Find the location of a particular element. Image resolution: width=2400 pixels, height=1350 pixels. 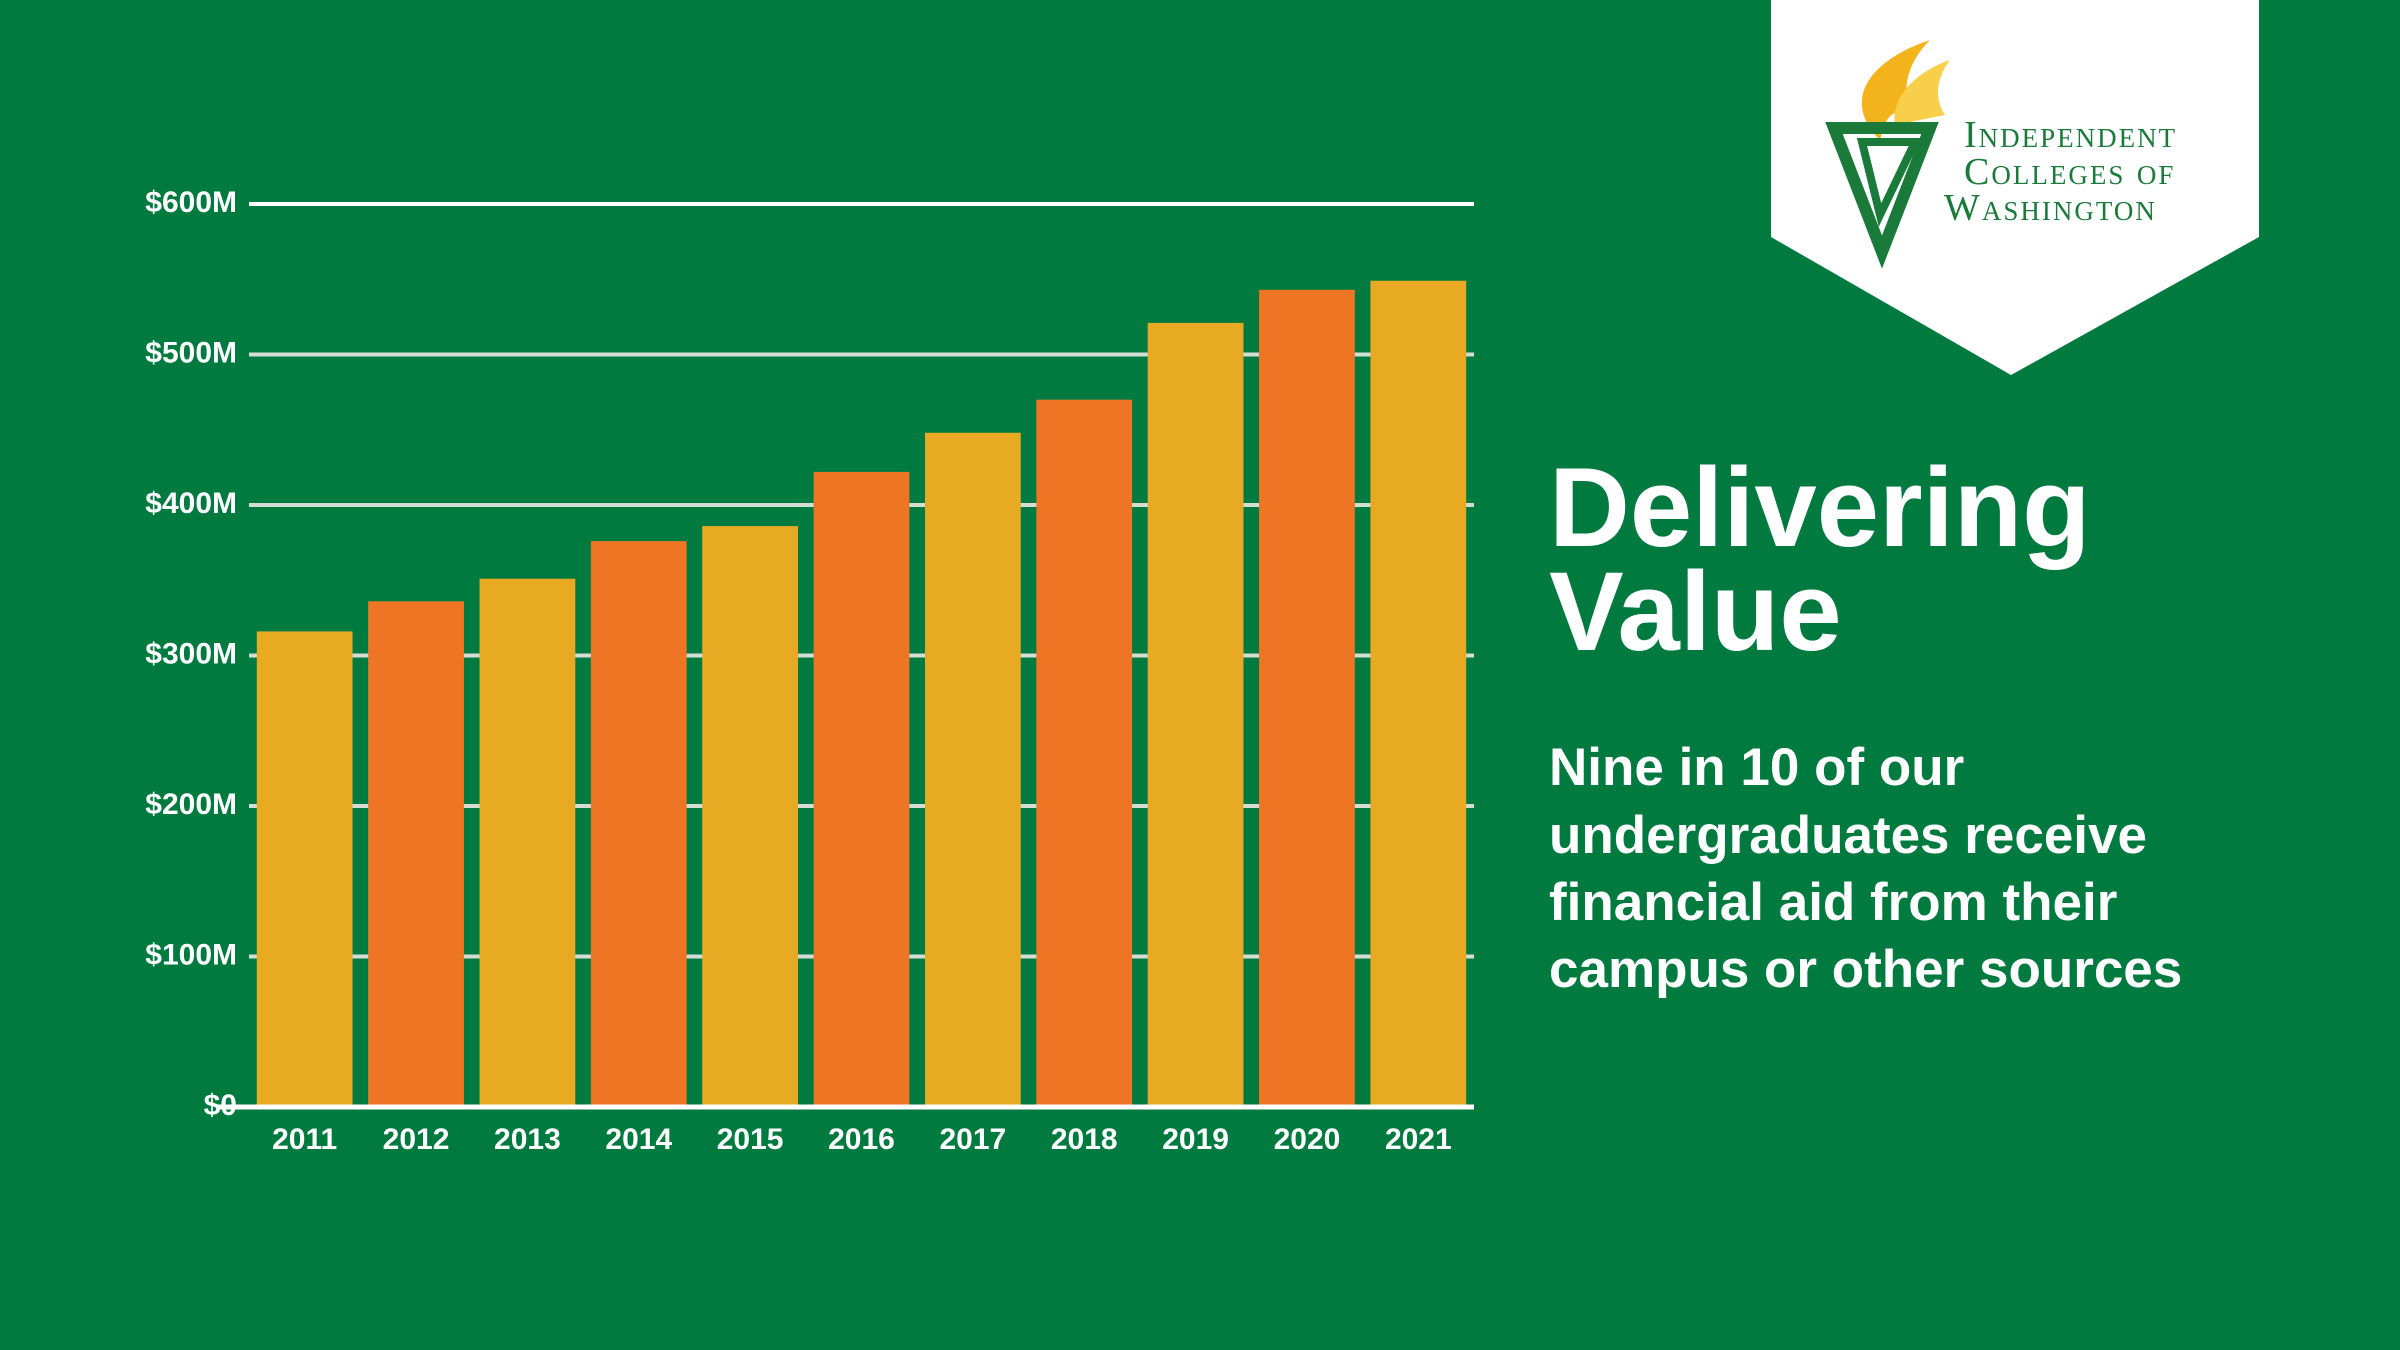

x-tick-label: 2021 is located at coordinates (1418, 1139).